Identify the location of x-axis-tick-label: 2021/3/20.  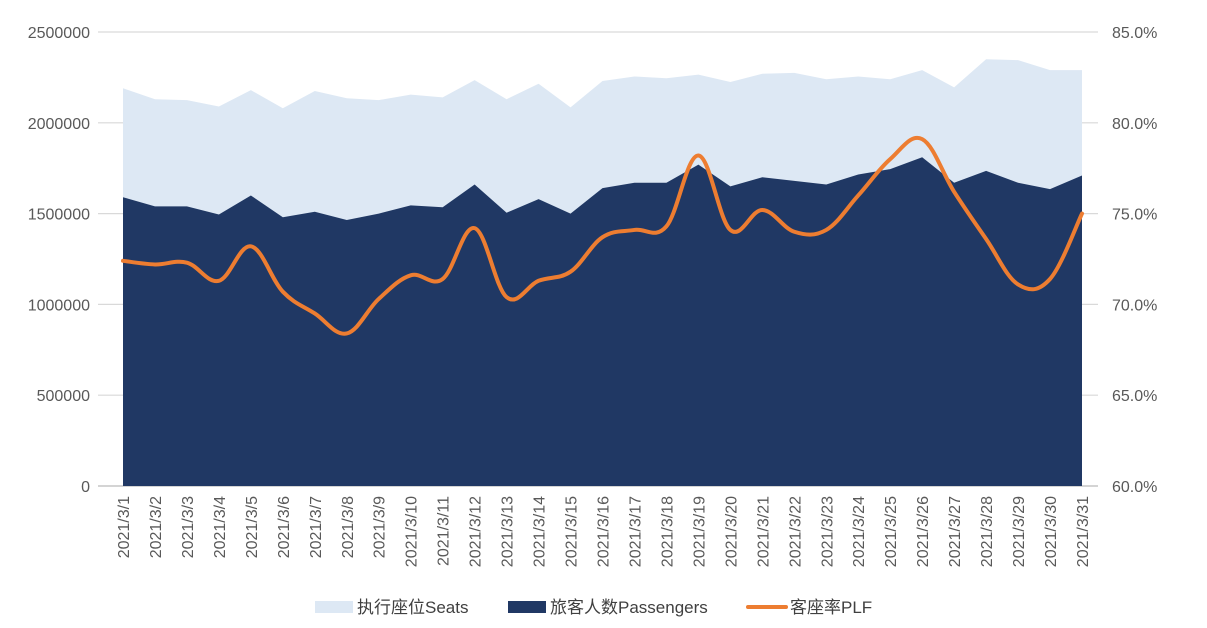
(731, 531).